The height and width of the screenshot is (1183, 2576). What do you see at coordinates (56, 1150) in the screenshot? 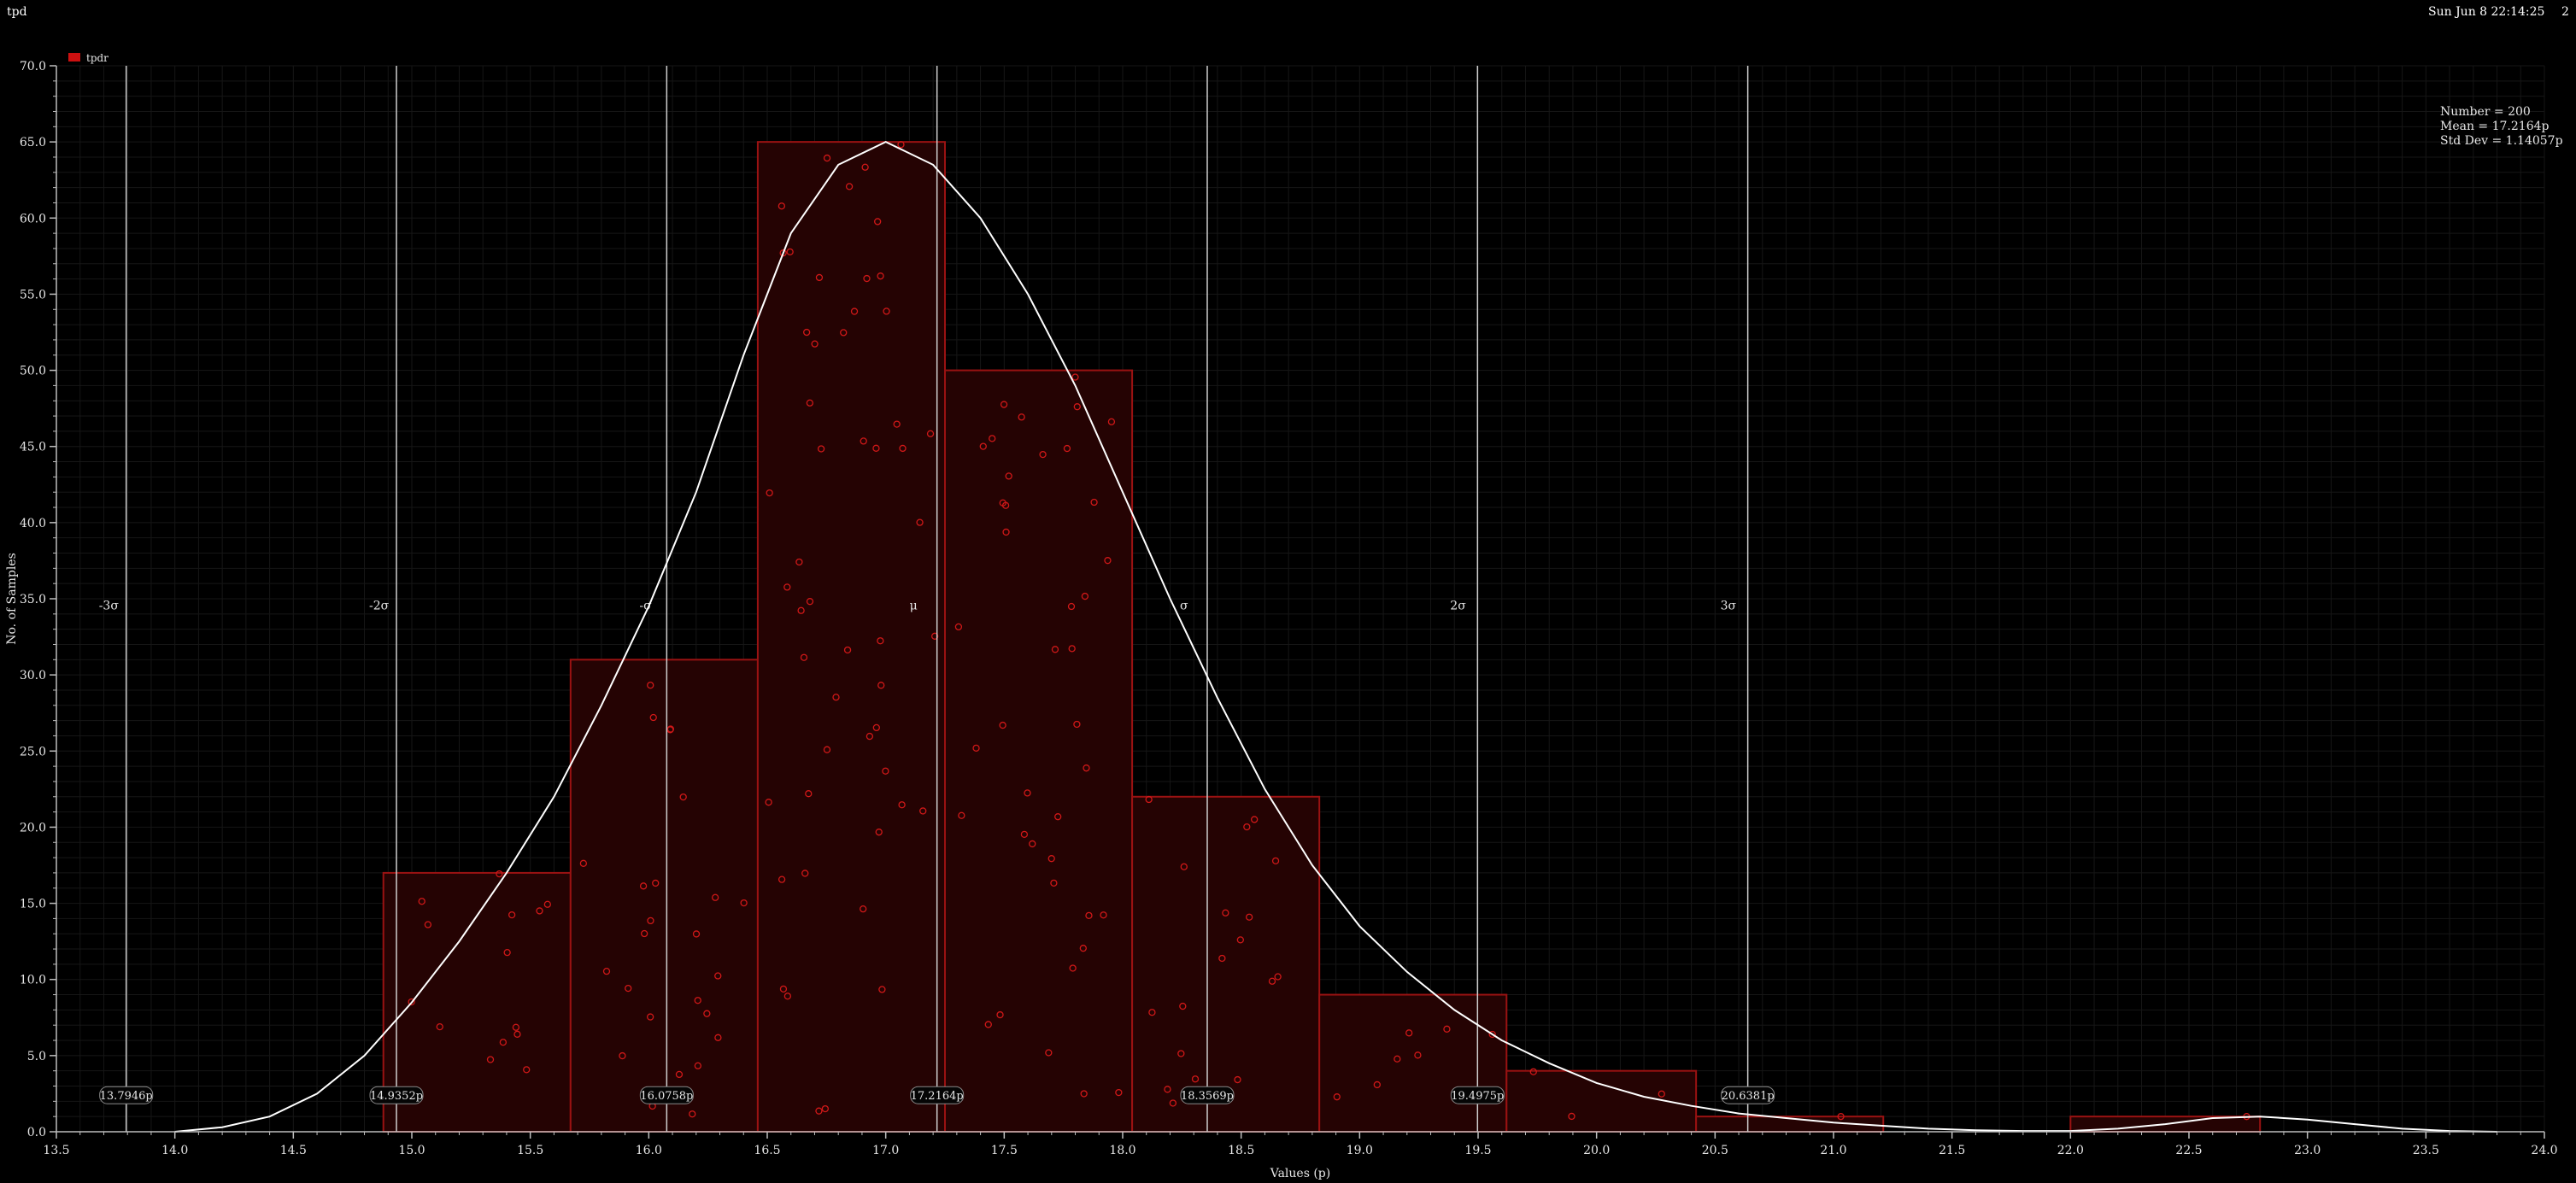
I see `x-tick-label: 13.5` at bounding box center [56, 1150].